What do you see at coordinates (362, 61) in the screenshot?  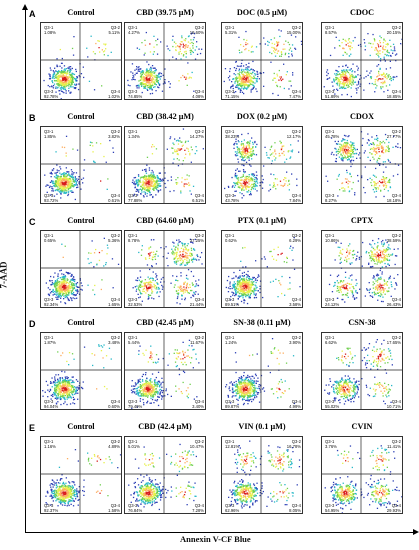 I see `scatter-plot: Q3-18.57%Q3-220.15%Q3-351.89%Q3-418.85%` at bounding box center [362, 61].